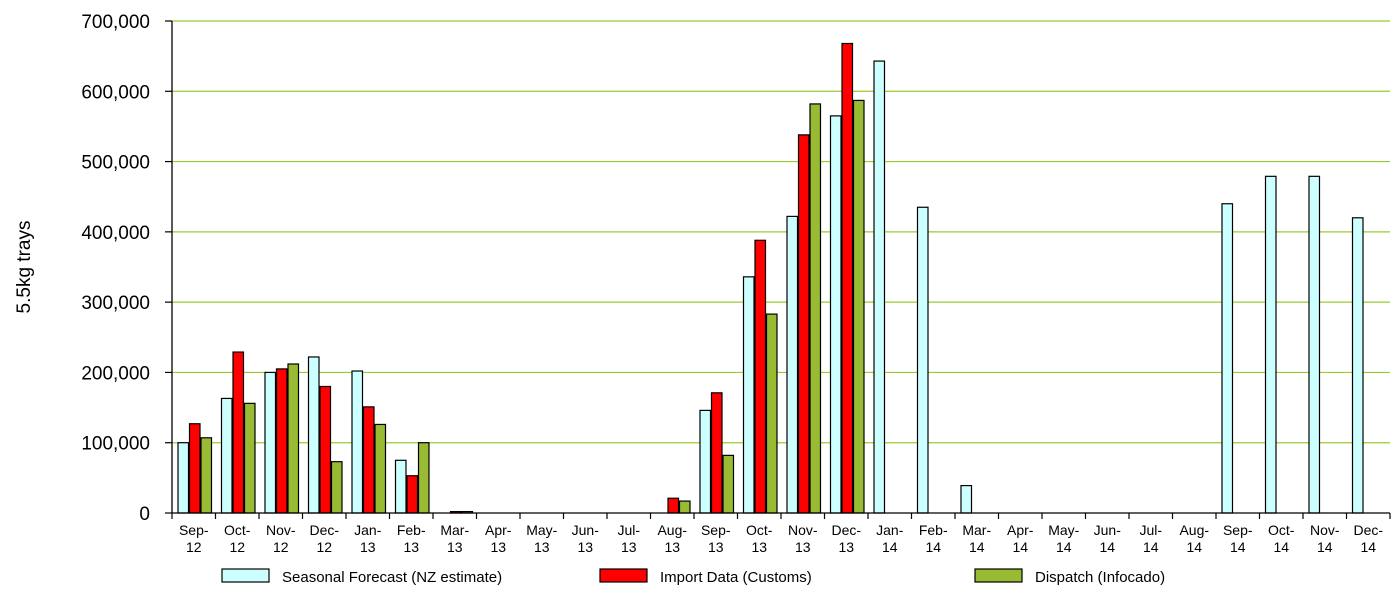  What do you see at coordinates (1357, 365) in the screenshot?
I see `bar-seasonal-forecast-nz-estimate-dec14` at bounding box center [1357, 365].